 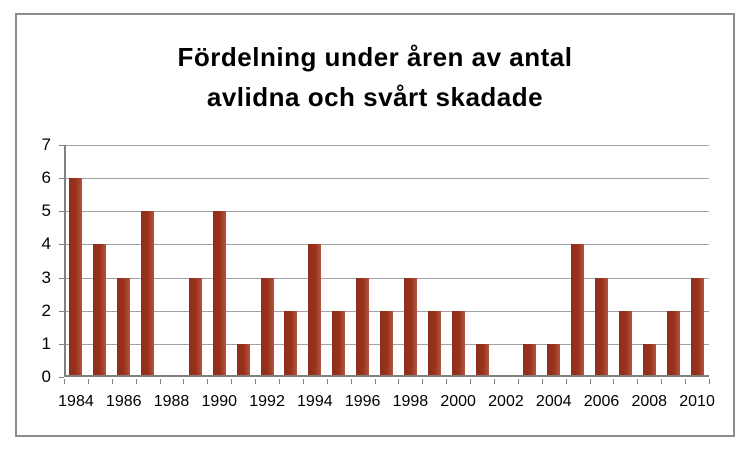 I want to click on bar-1998, so click(x=410, y=327).